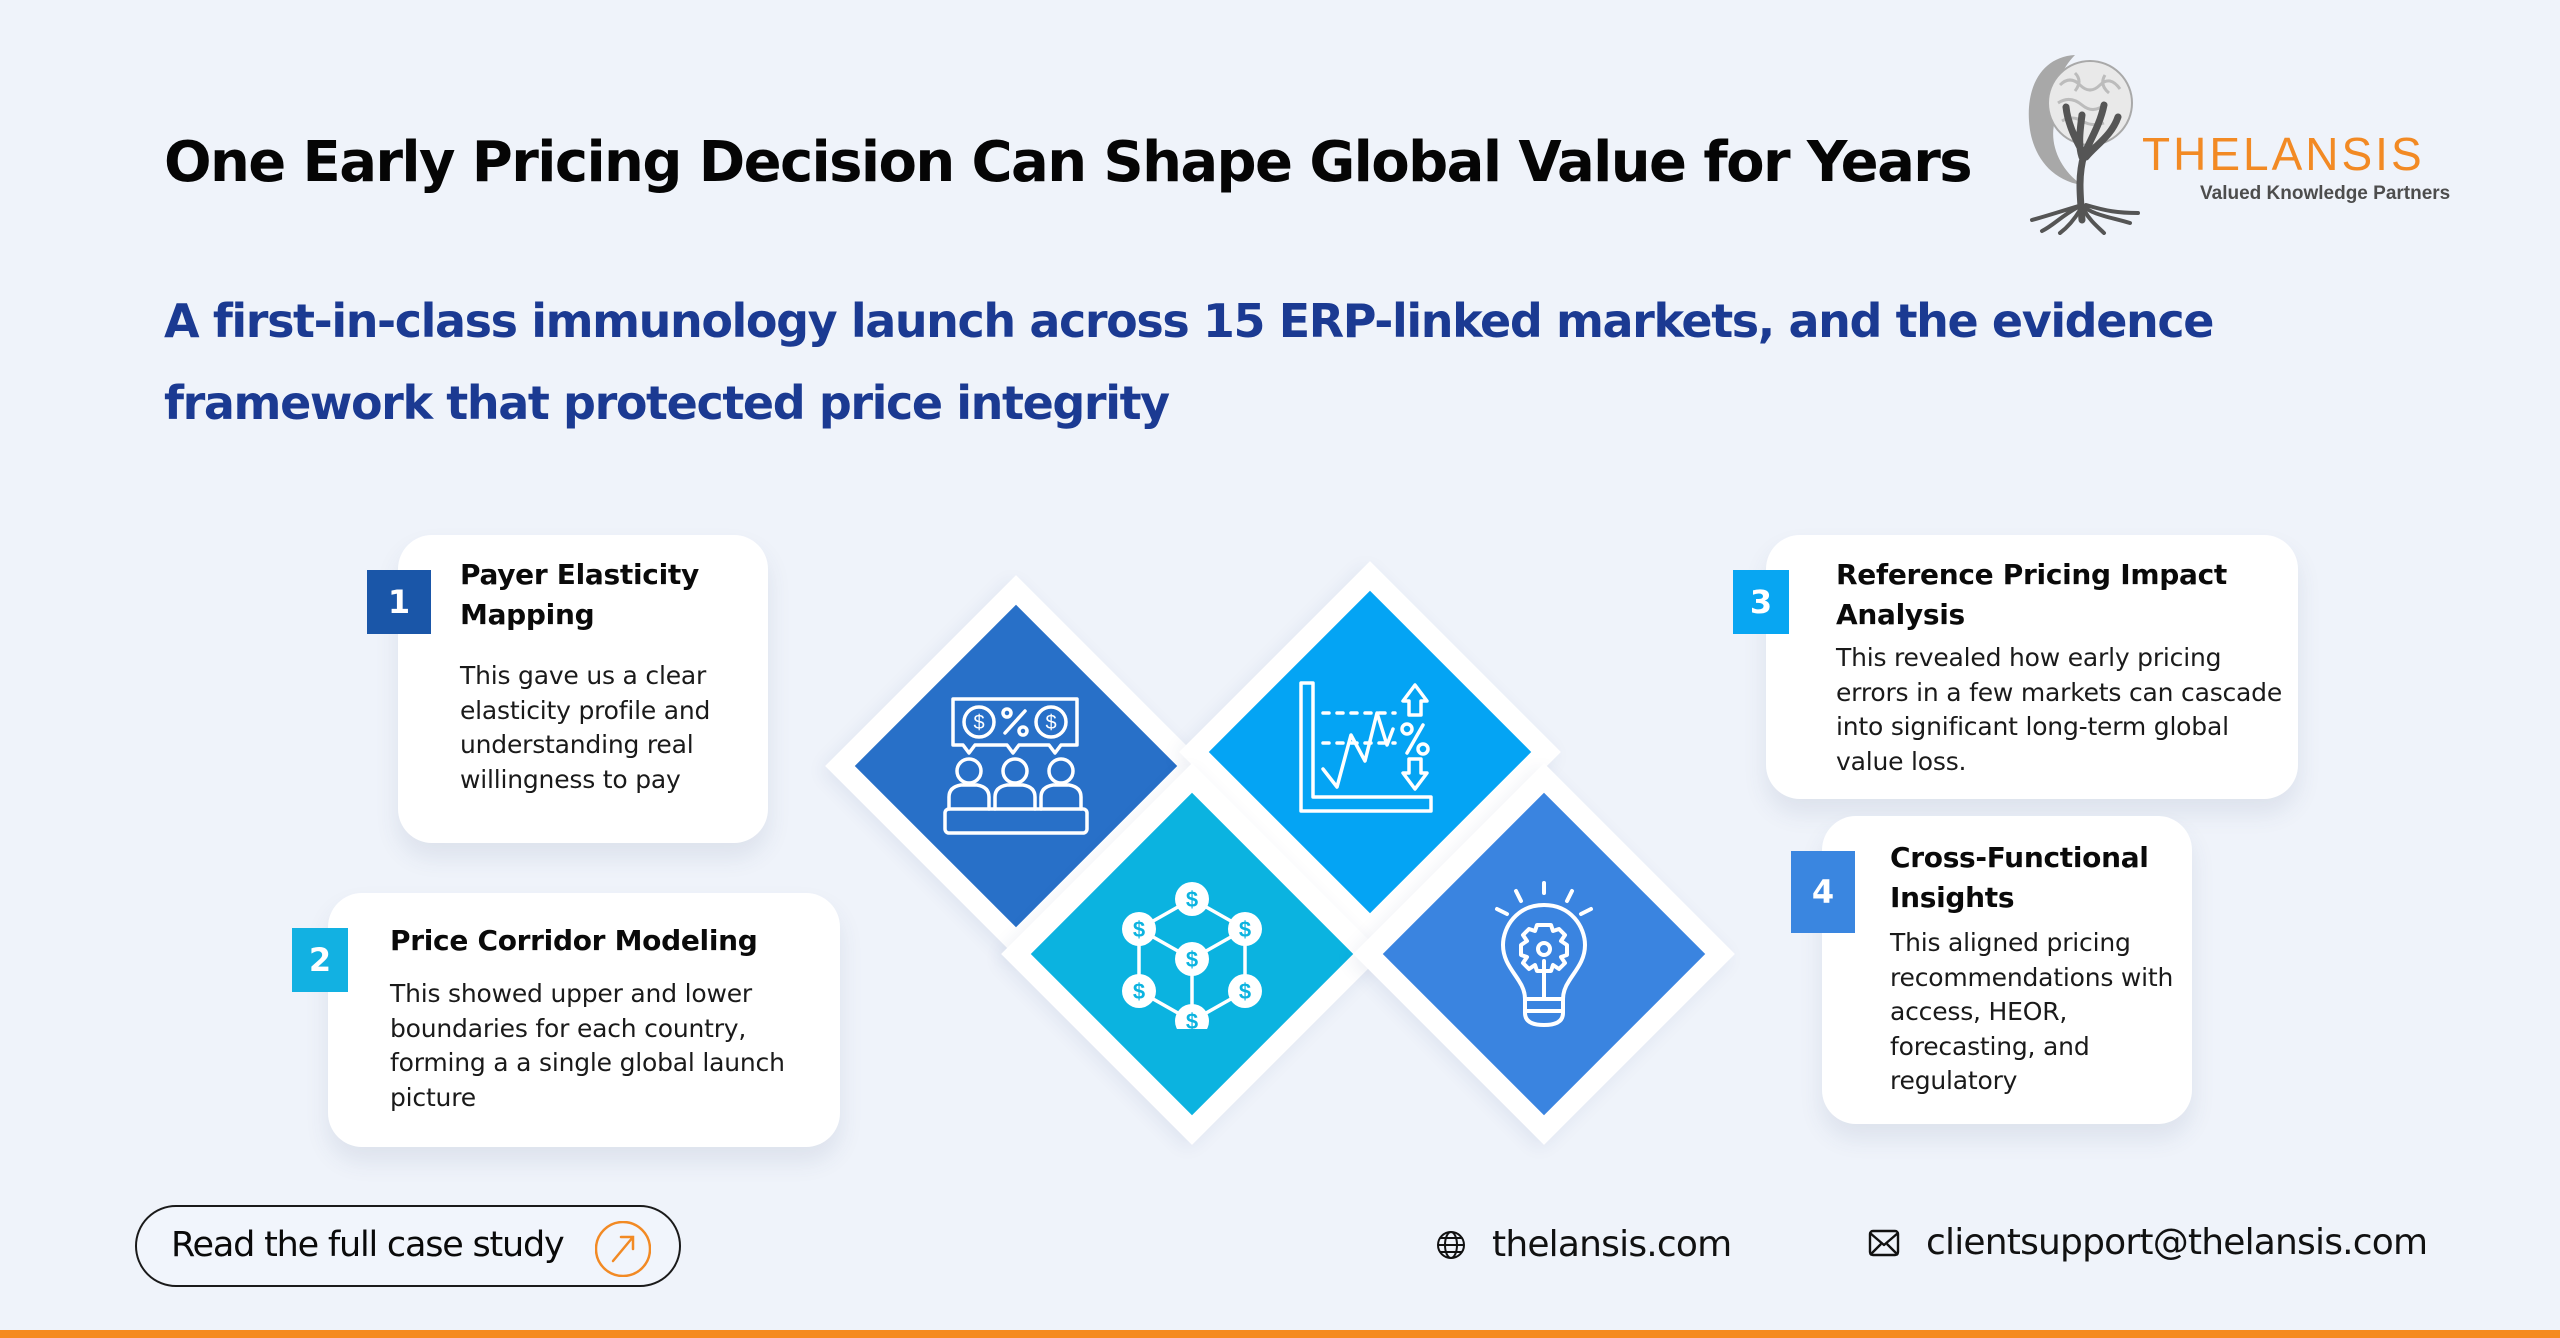 Image resolution: width=2560 pixels, height=1338 pixels. What do you see at coordinates (320, 960) in the screenshot?
I see `step-badge-2: 2` at bounding box center [320, 960].